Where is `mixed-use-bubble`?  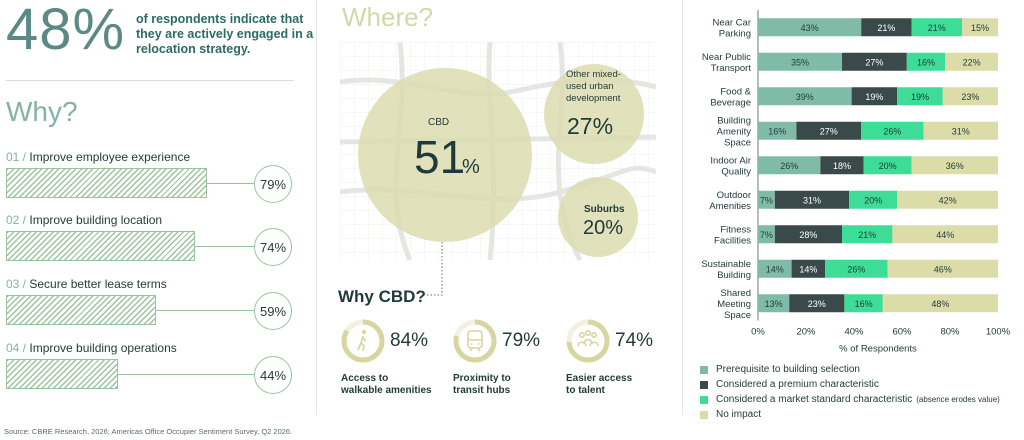 mixed-use-bubble is located at coordinates (594, 114).